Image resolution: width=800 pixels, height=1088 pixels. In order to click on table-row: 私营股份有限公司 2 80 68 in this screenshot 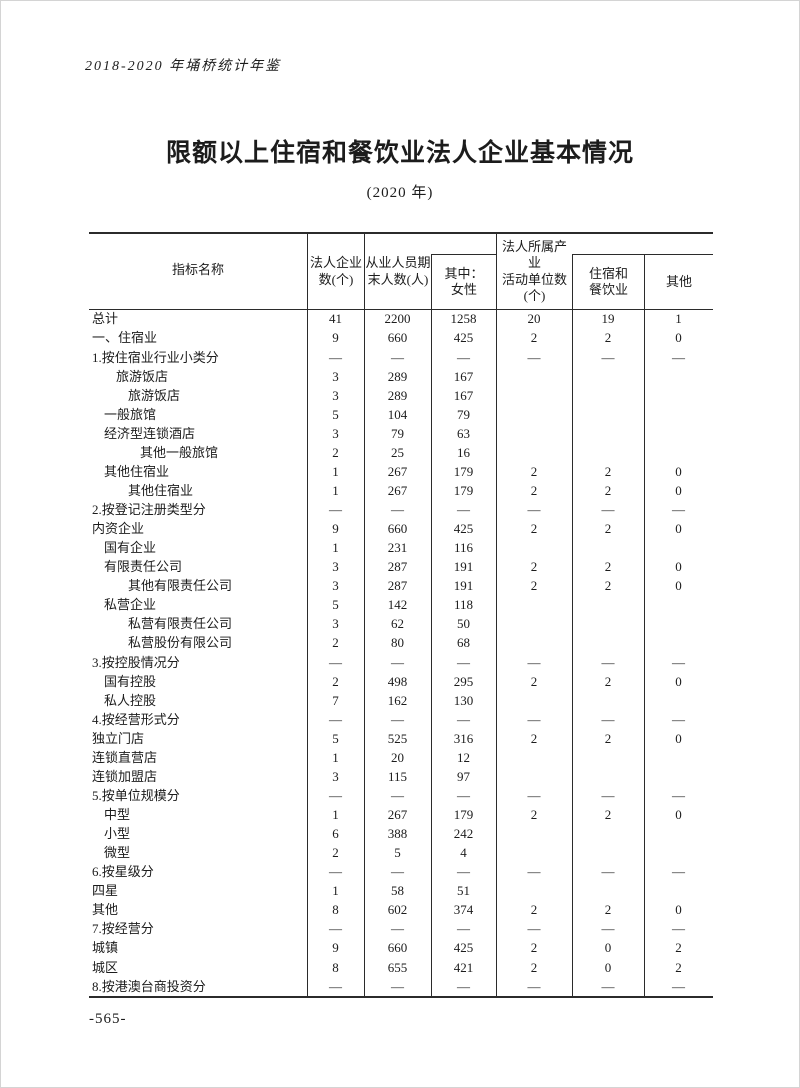, I will do `click(401, 643)`.